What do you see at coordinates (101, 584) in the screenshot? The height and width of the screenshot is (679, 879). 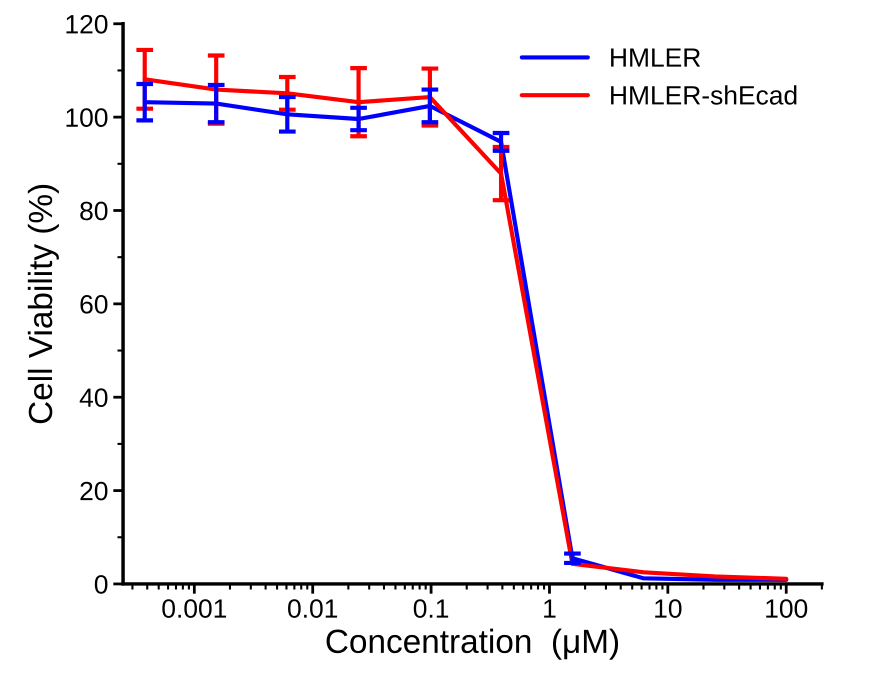 I see `y-tick-label: 0` at bounding box center [101, 584].